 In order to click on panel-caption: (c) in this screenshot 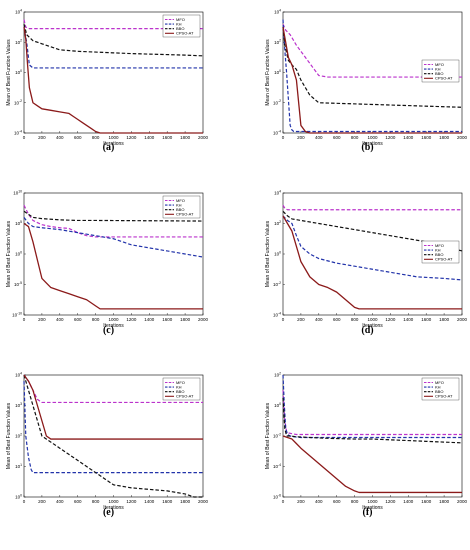, I will do `click(108, 330)`.